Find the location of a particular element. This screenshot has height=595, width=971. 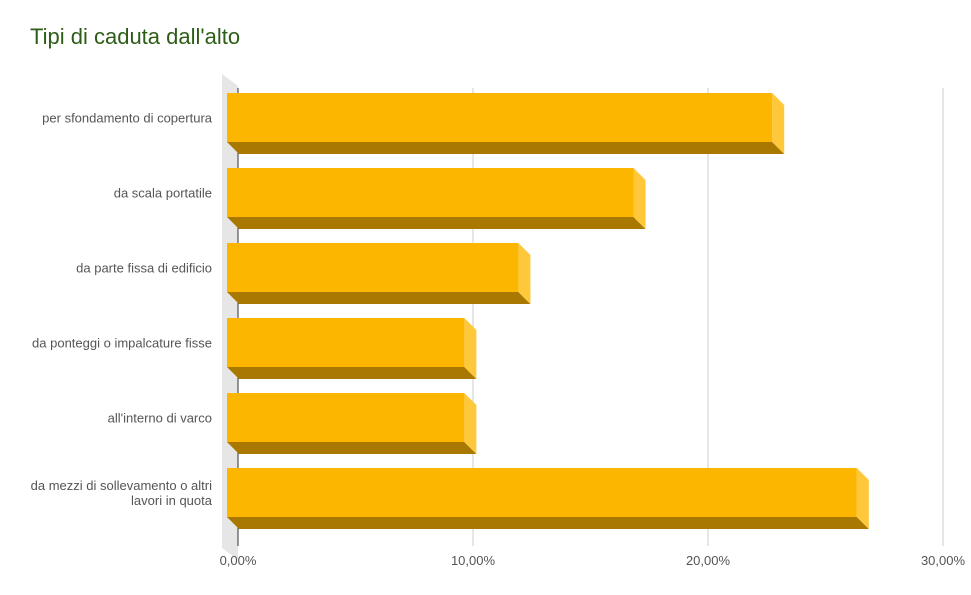

y-tick-label: per sfondamento di copertura is located at coordinates (127, 117).